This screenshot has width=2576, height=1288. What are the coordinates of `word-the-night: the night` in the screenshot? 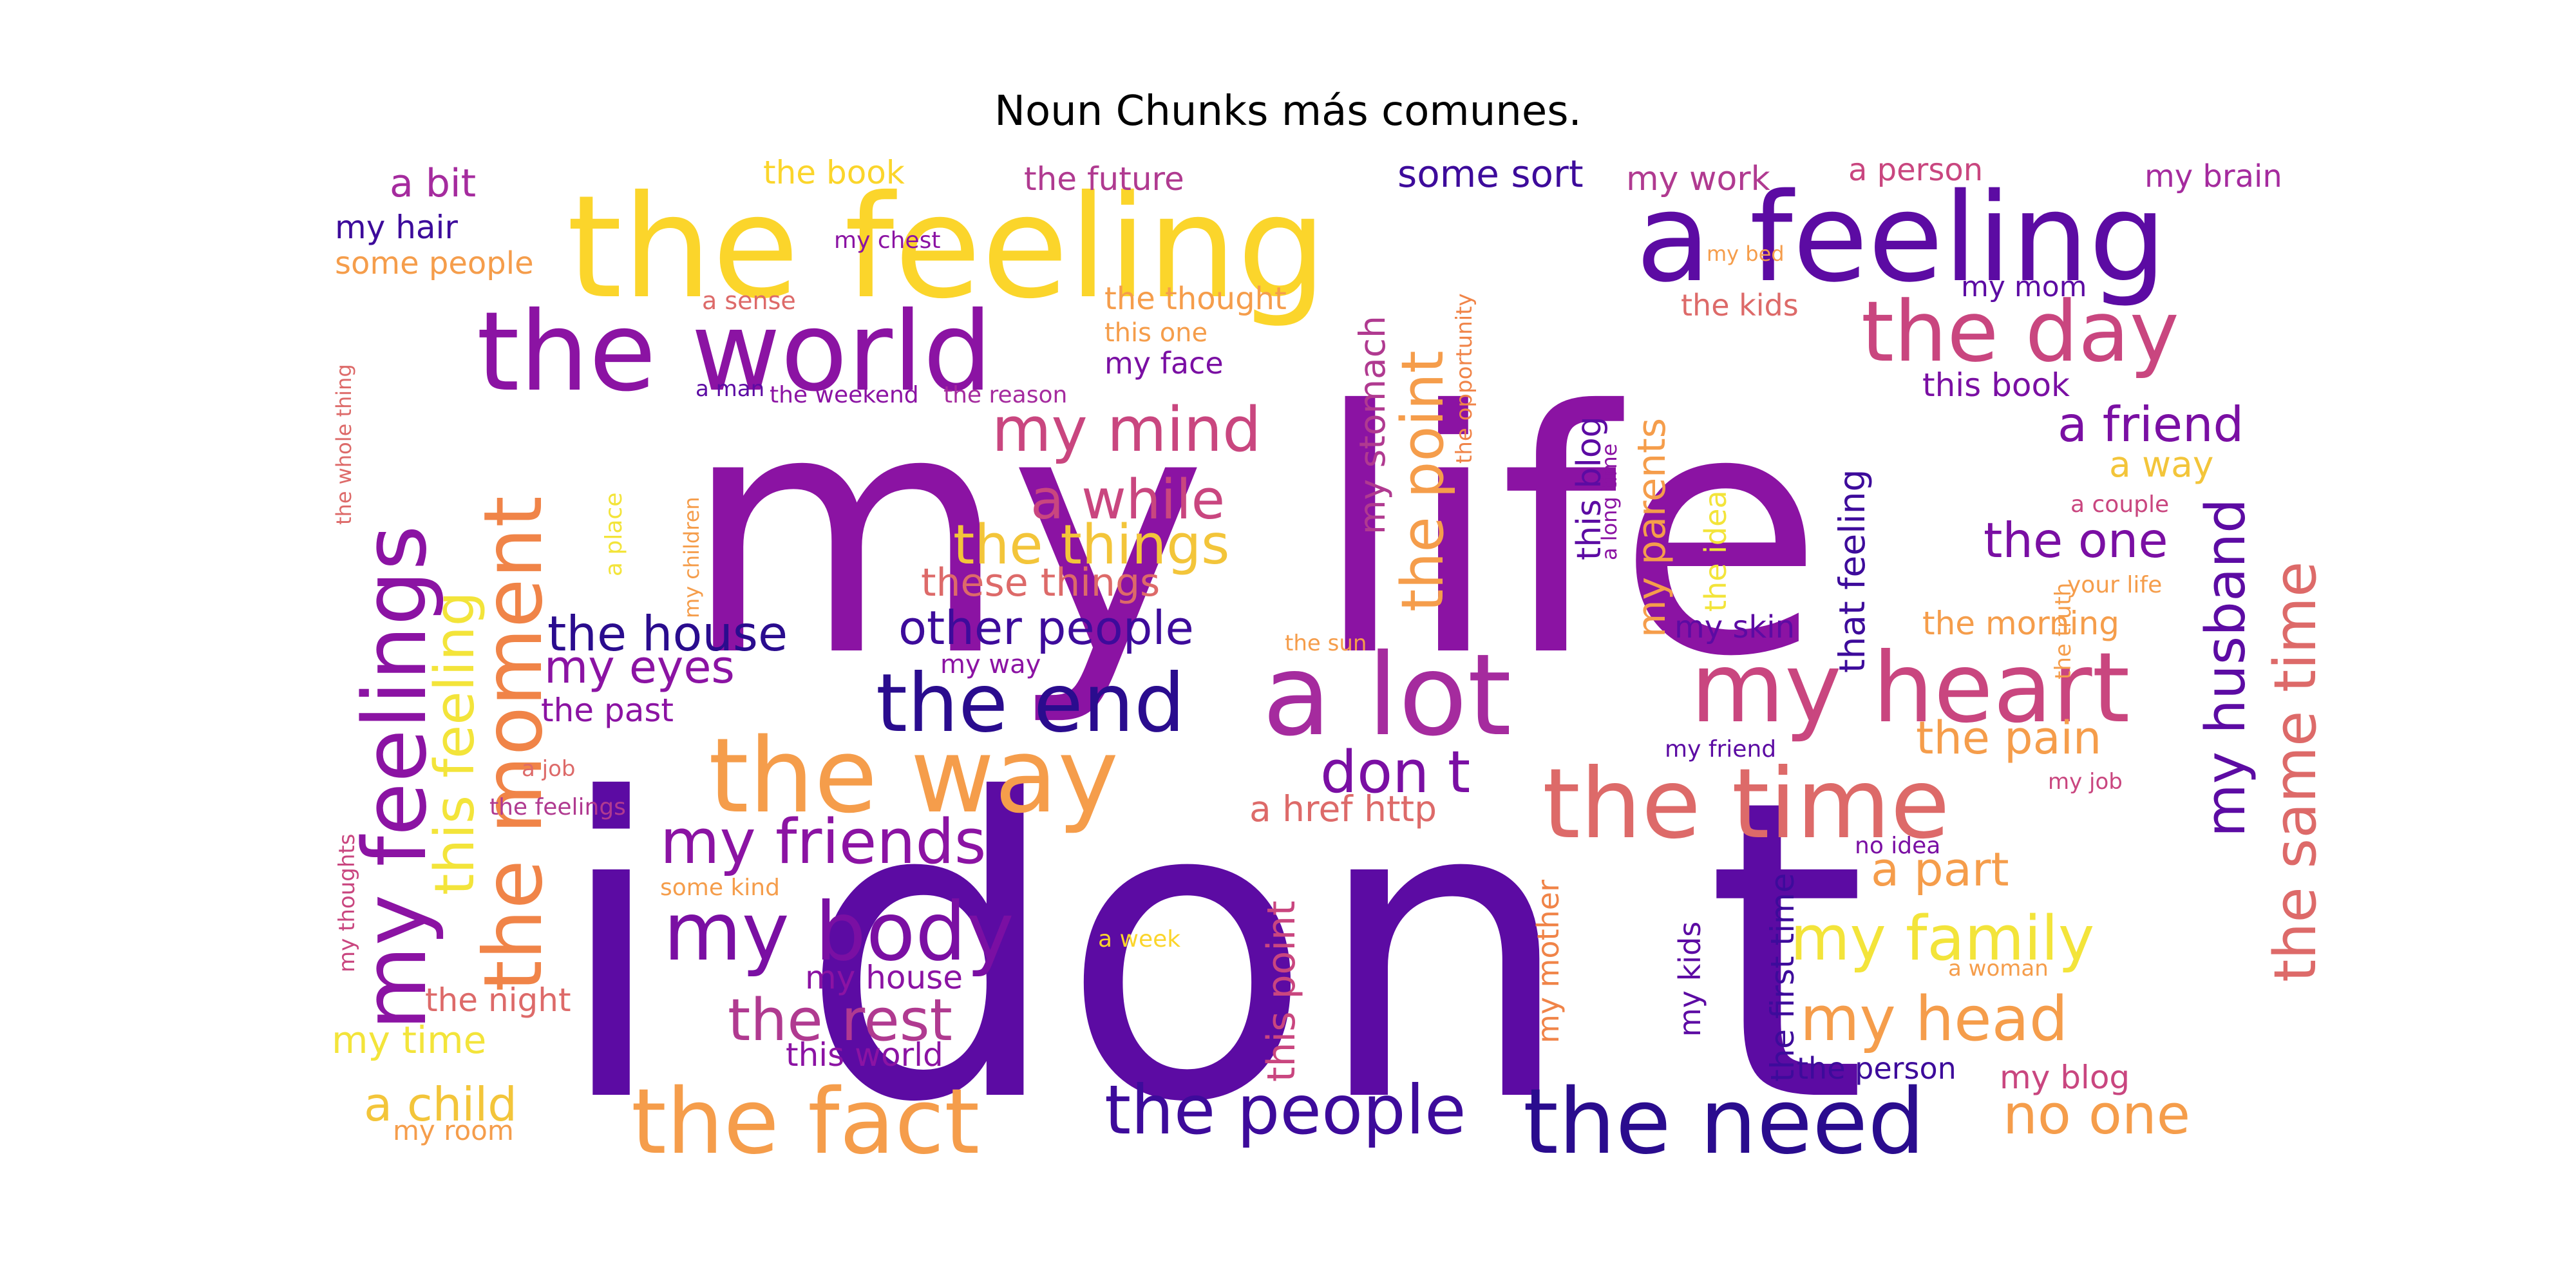 It's located at (498, 1000).